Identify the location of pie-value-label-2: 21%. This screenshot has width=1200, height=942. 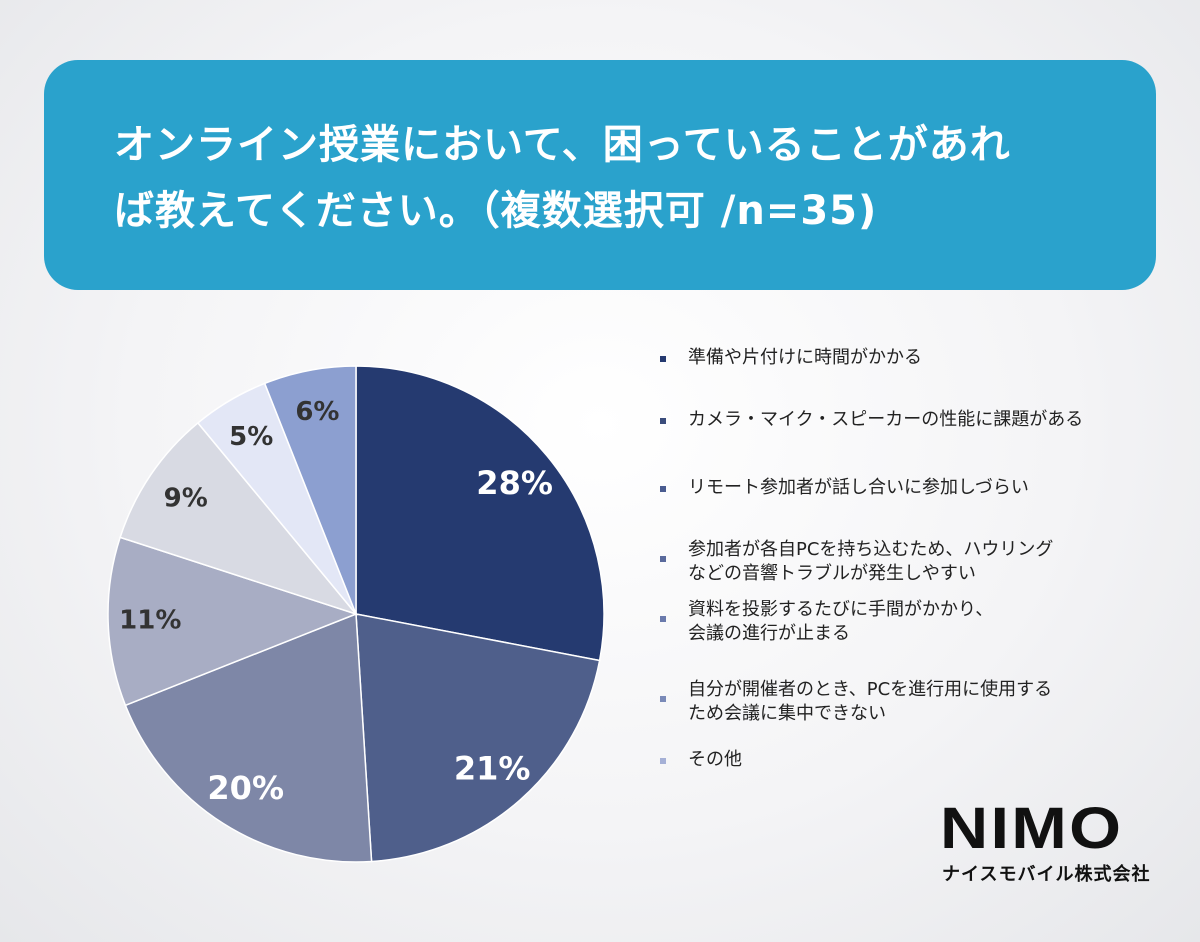
(492, 768).